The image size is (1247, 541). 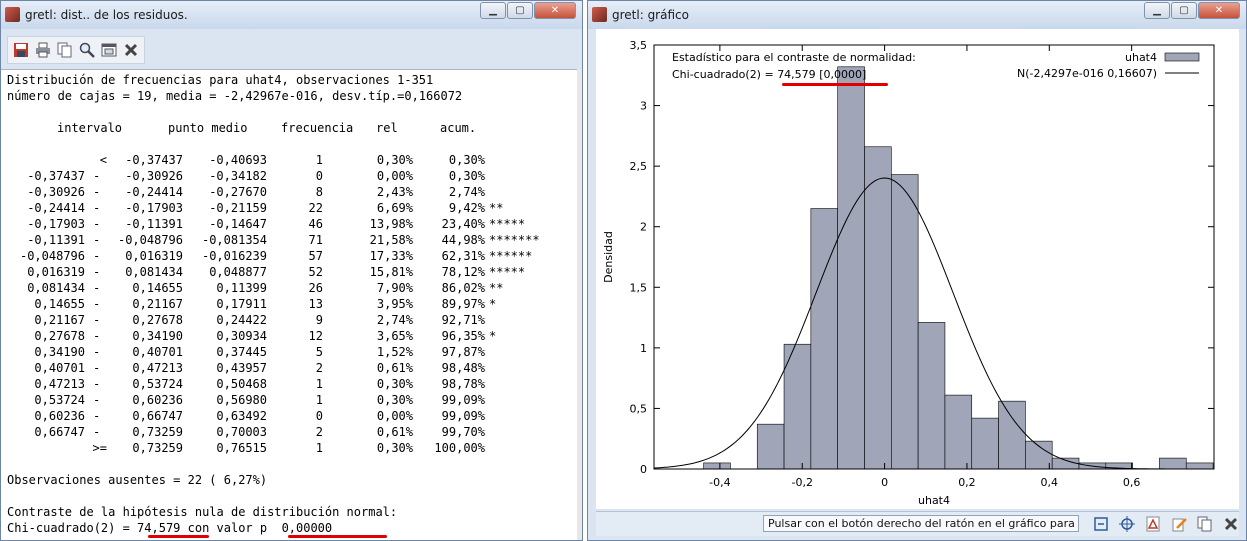 What do you see at coordinates (154, 192) in the screenshot?
I see `cell-hi: -0,24414` at bounding box center [154, 192].